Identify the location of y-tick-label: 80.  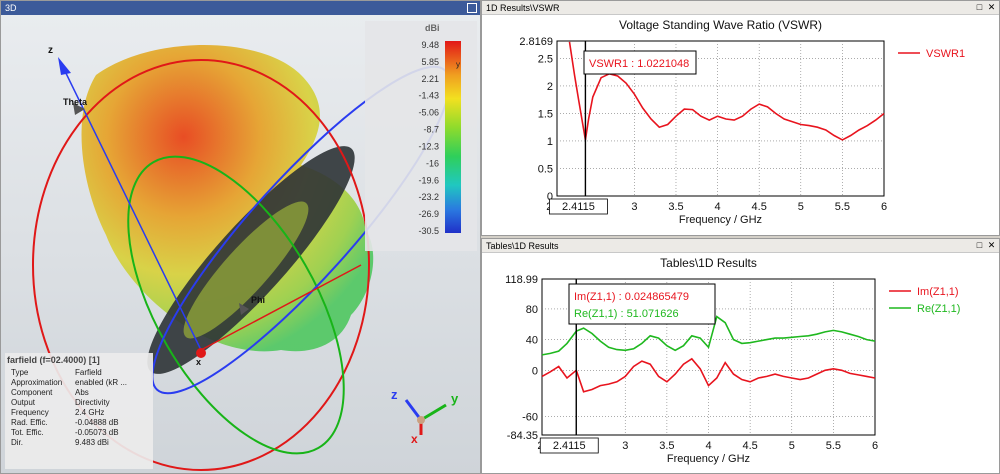
(532, 310).